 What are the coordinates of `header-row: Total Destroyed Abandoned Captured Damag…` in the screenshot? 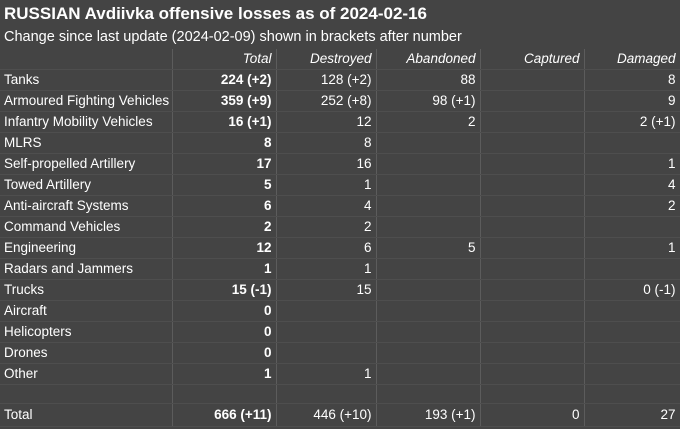 It's located at (340, 59).